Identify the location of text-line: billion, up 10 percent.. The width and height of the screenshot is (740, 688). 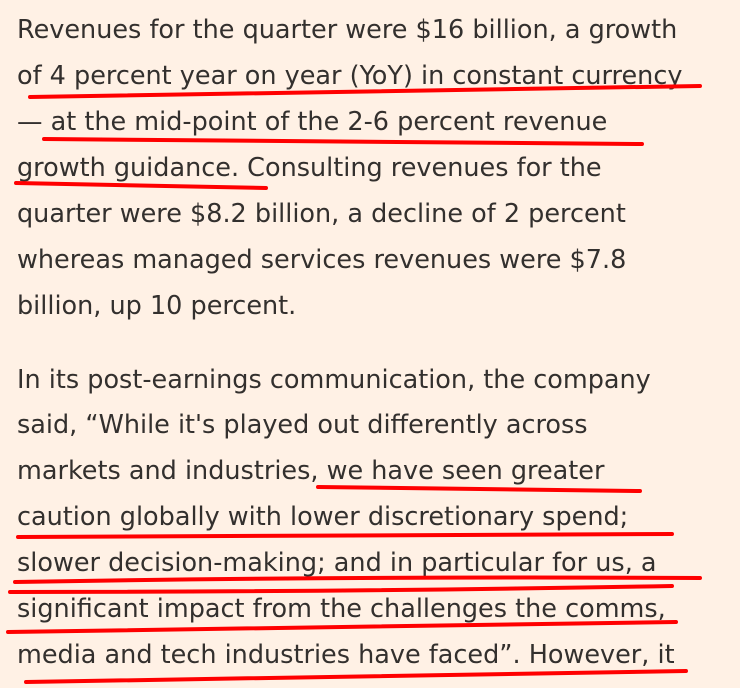
(157, 306).